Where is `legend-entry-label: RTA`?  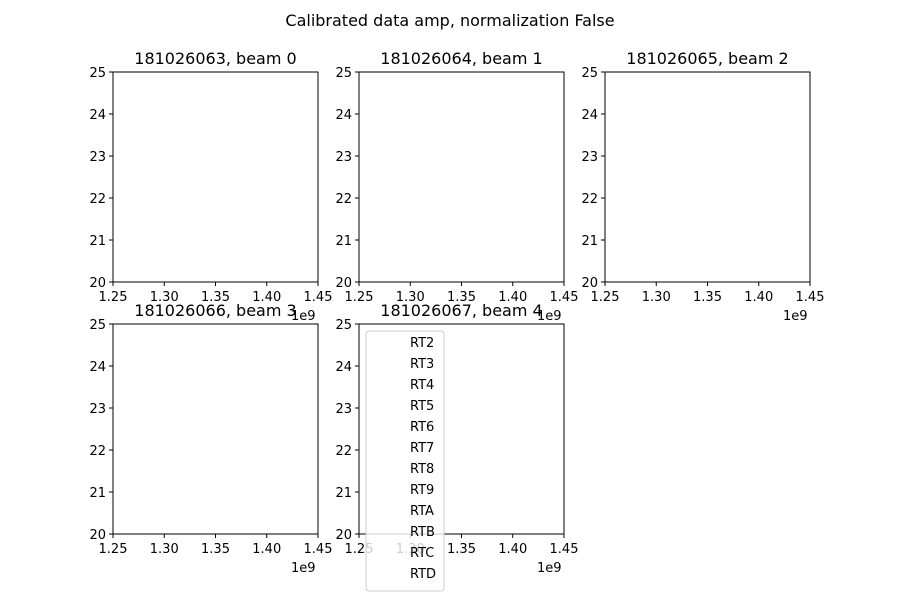 legend-entry-label: RTA is located at coordinates (422, 511).